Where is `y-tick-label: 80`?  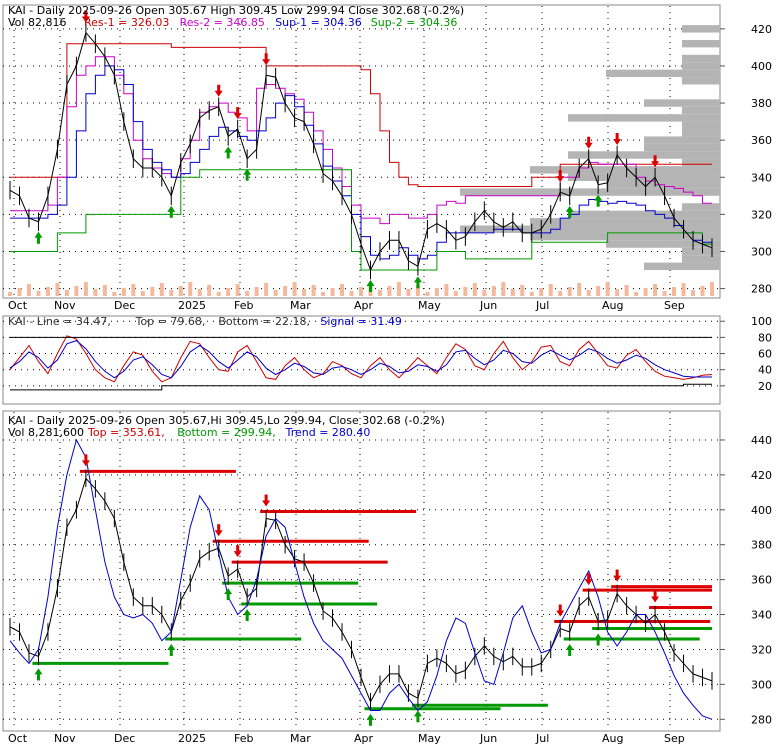
y-tick-label: 80 is located at coordinates (765, 337).